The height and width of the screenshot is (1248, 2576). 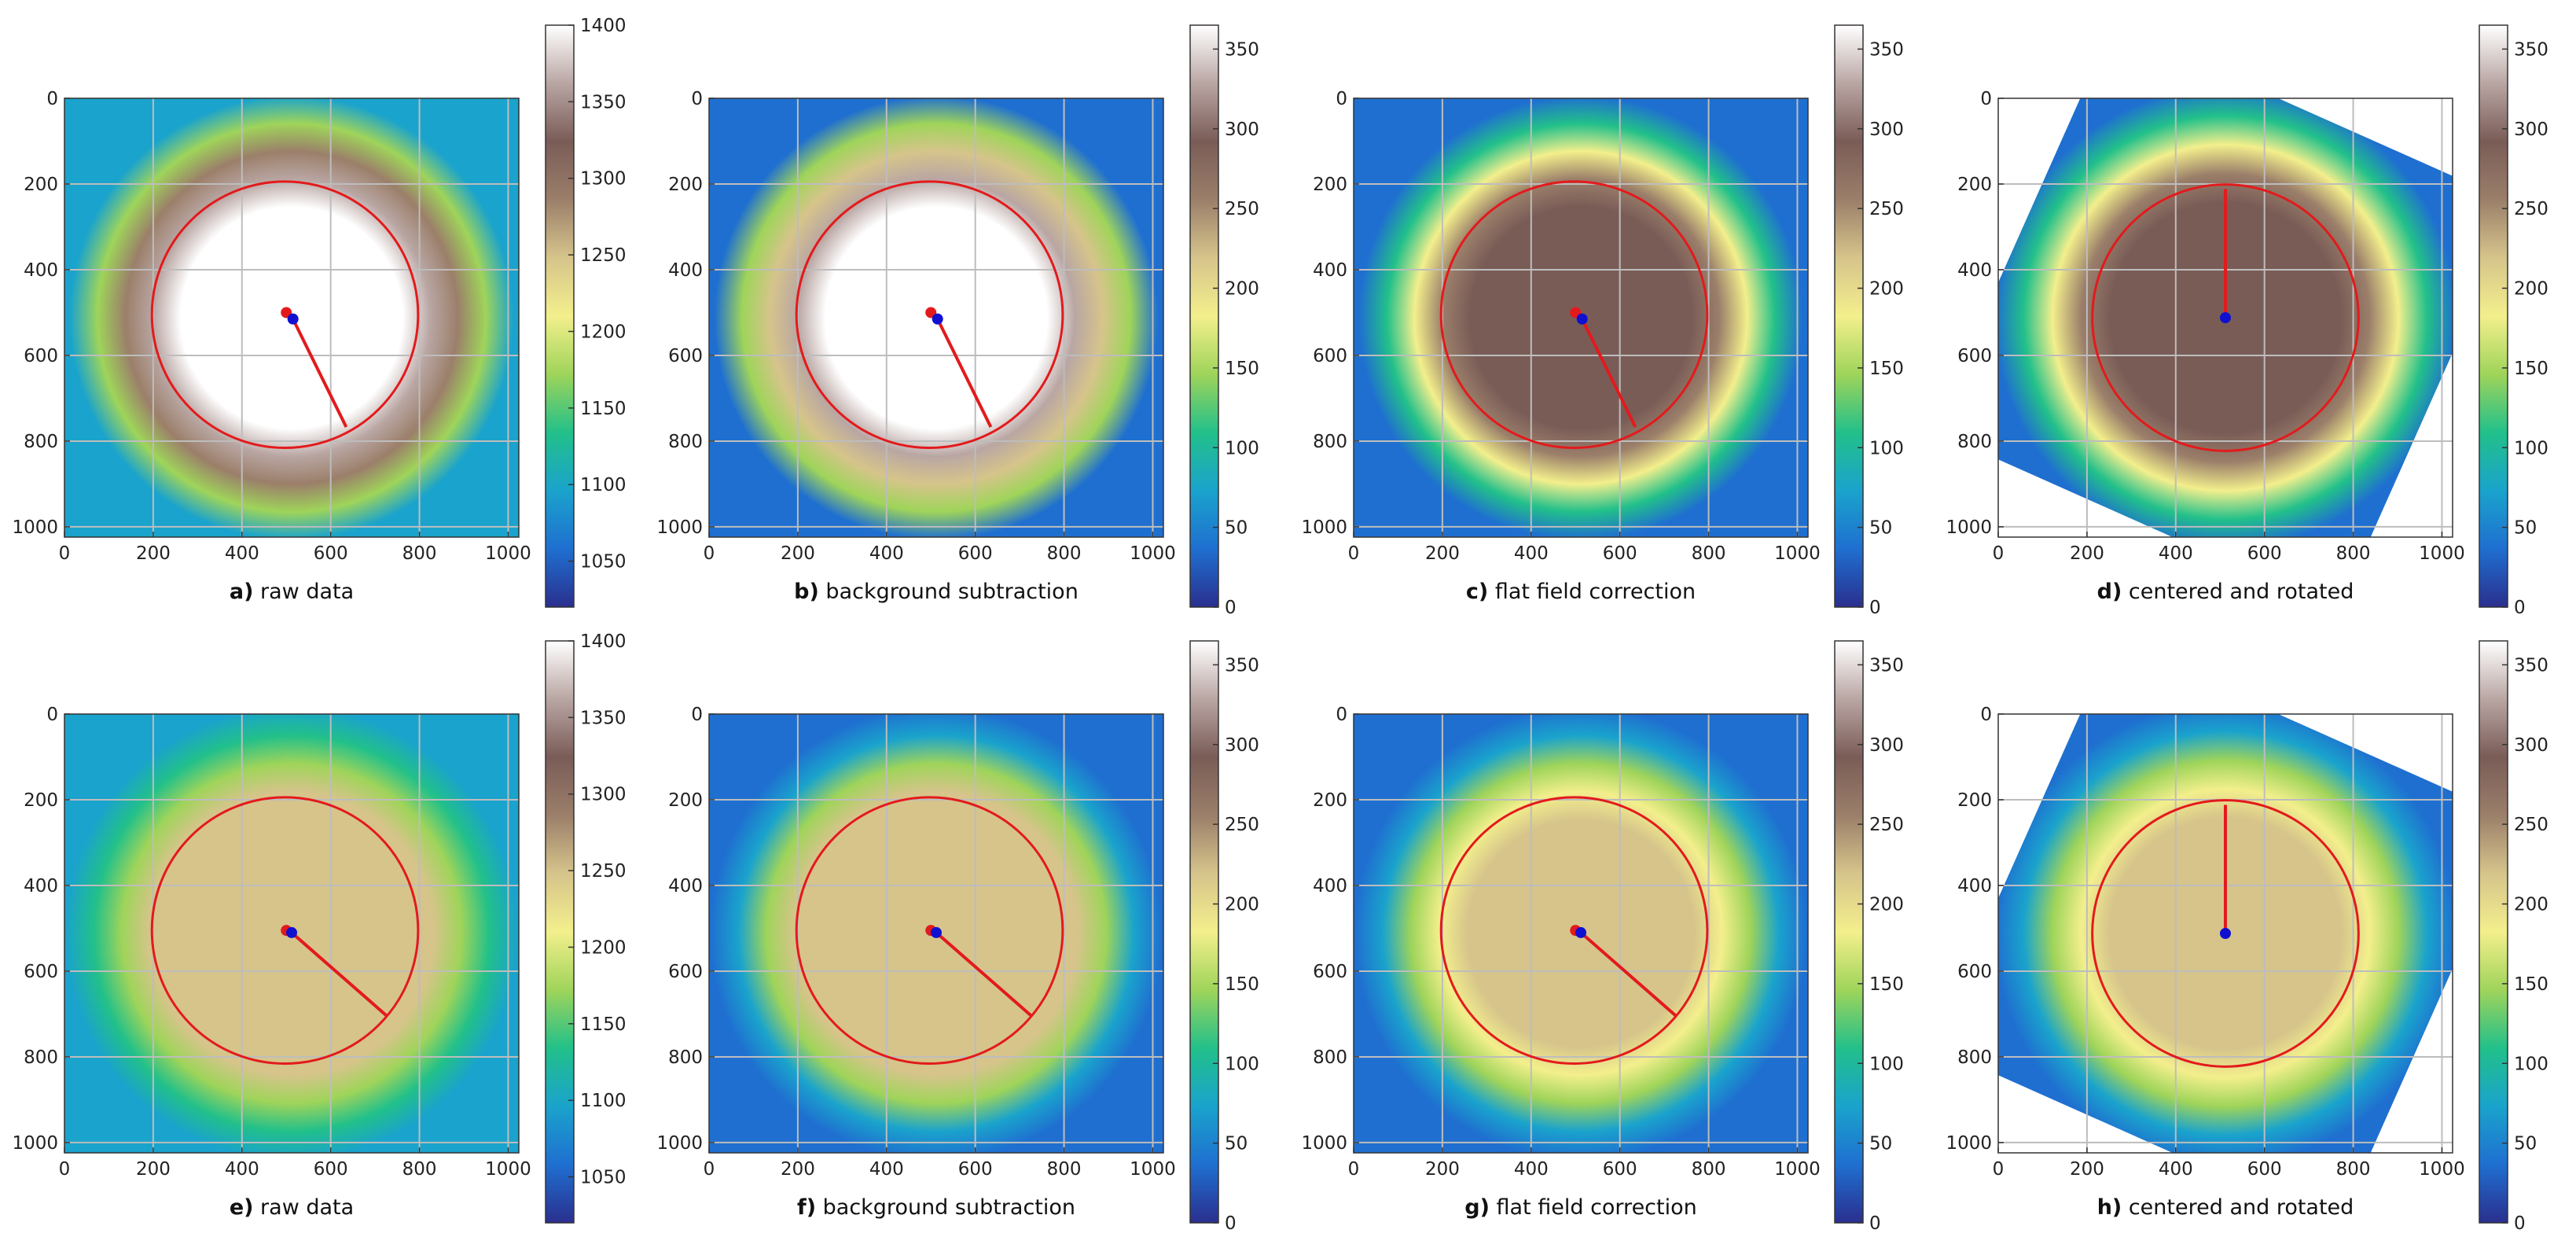 I want to click on panel-caption: a) raw data, so click(x=292, y=592).